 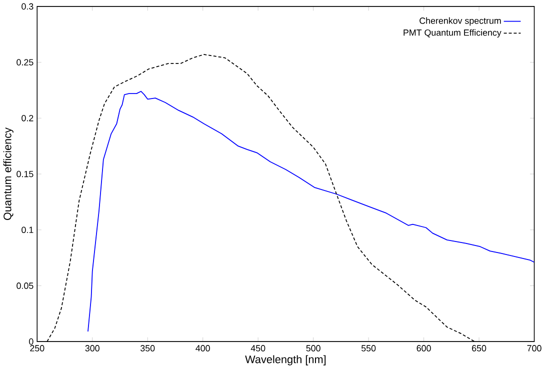 I want to click on x-tick-label: 500, so click(x=313, y=348).